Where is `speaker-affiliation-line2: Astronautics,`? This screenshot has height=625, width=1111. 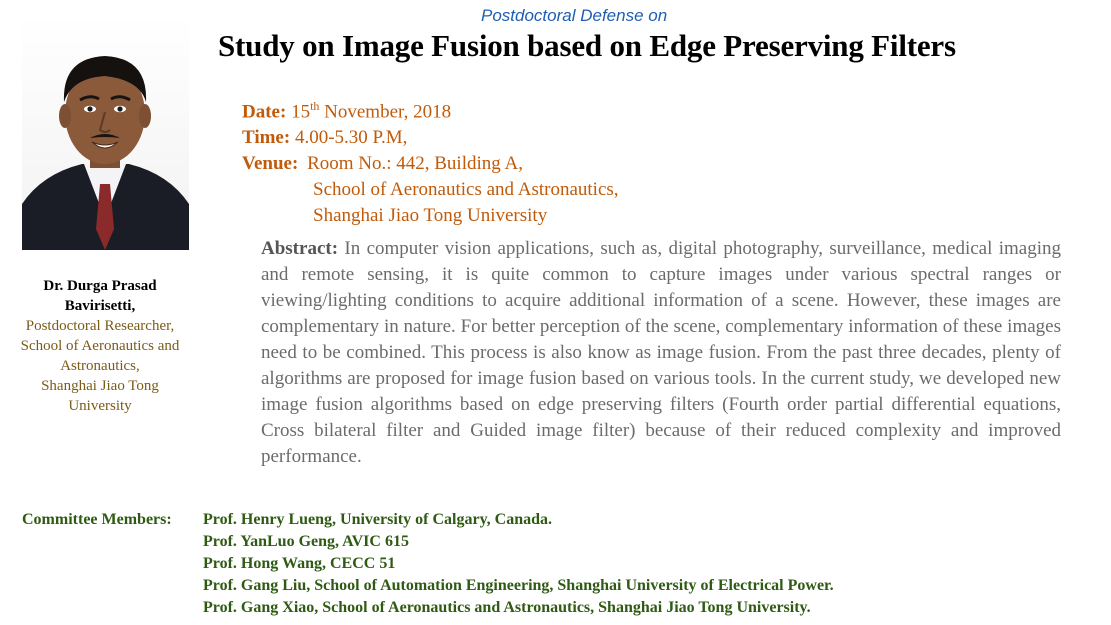
speaker-affiliation-line2: Astronautics, is located at coordinates (100, 366).